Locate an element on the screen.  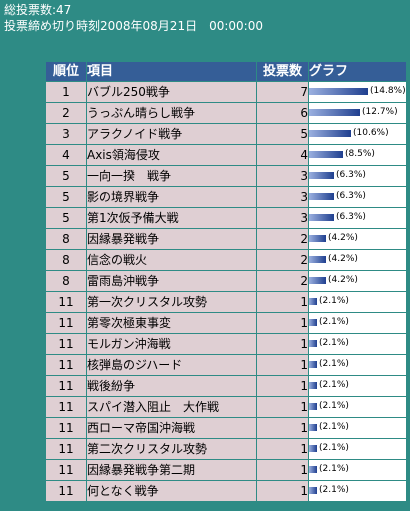
table-header-row: 順位 項目 投票数 グラフ is located at coordinates (226, 71).